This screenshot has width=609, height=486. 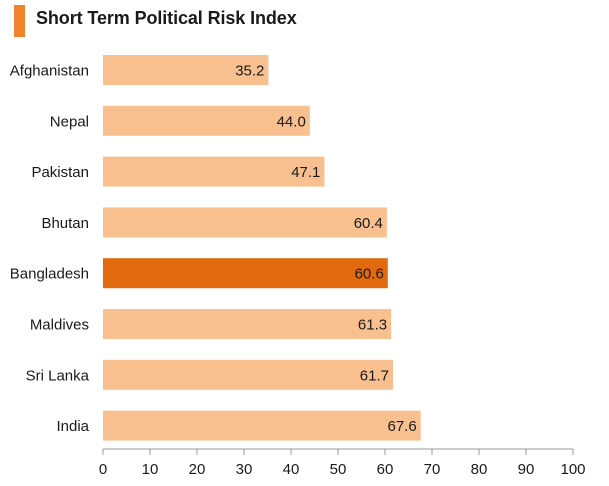 I want to click on category-label: India, so click(x=72, y=426).